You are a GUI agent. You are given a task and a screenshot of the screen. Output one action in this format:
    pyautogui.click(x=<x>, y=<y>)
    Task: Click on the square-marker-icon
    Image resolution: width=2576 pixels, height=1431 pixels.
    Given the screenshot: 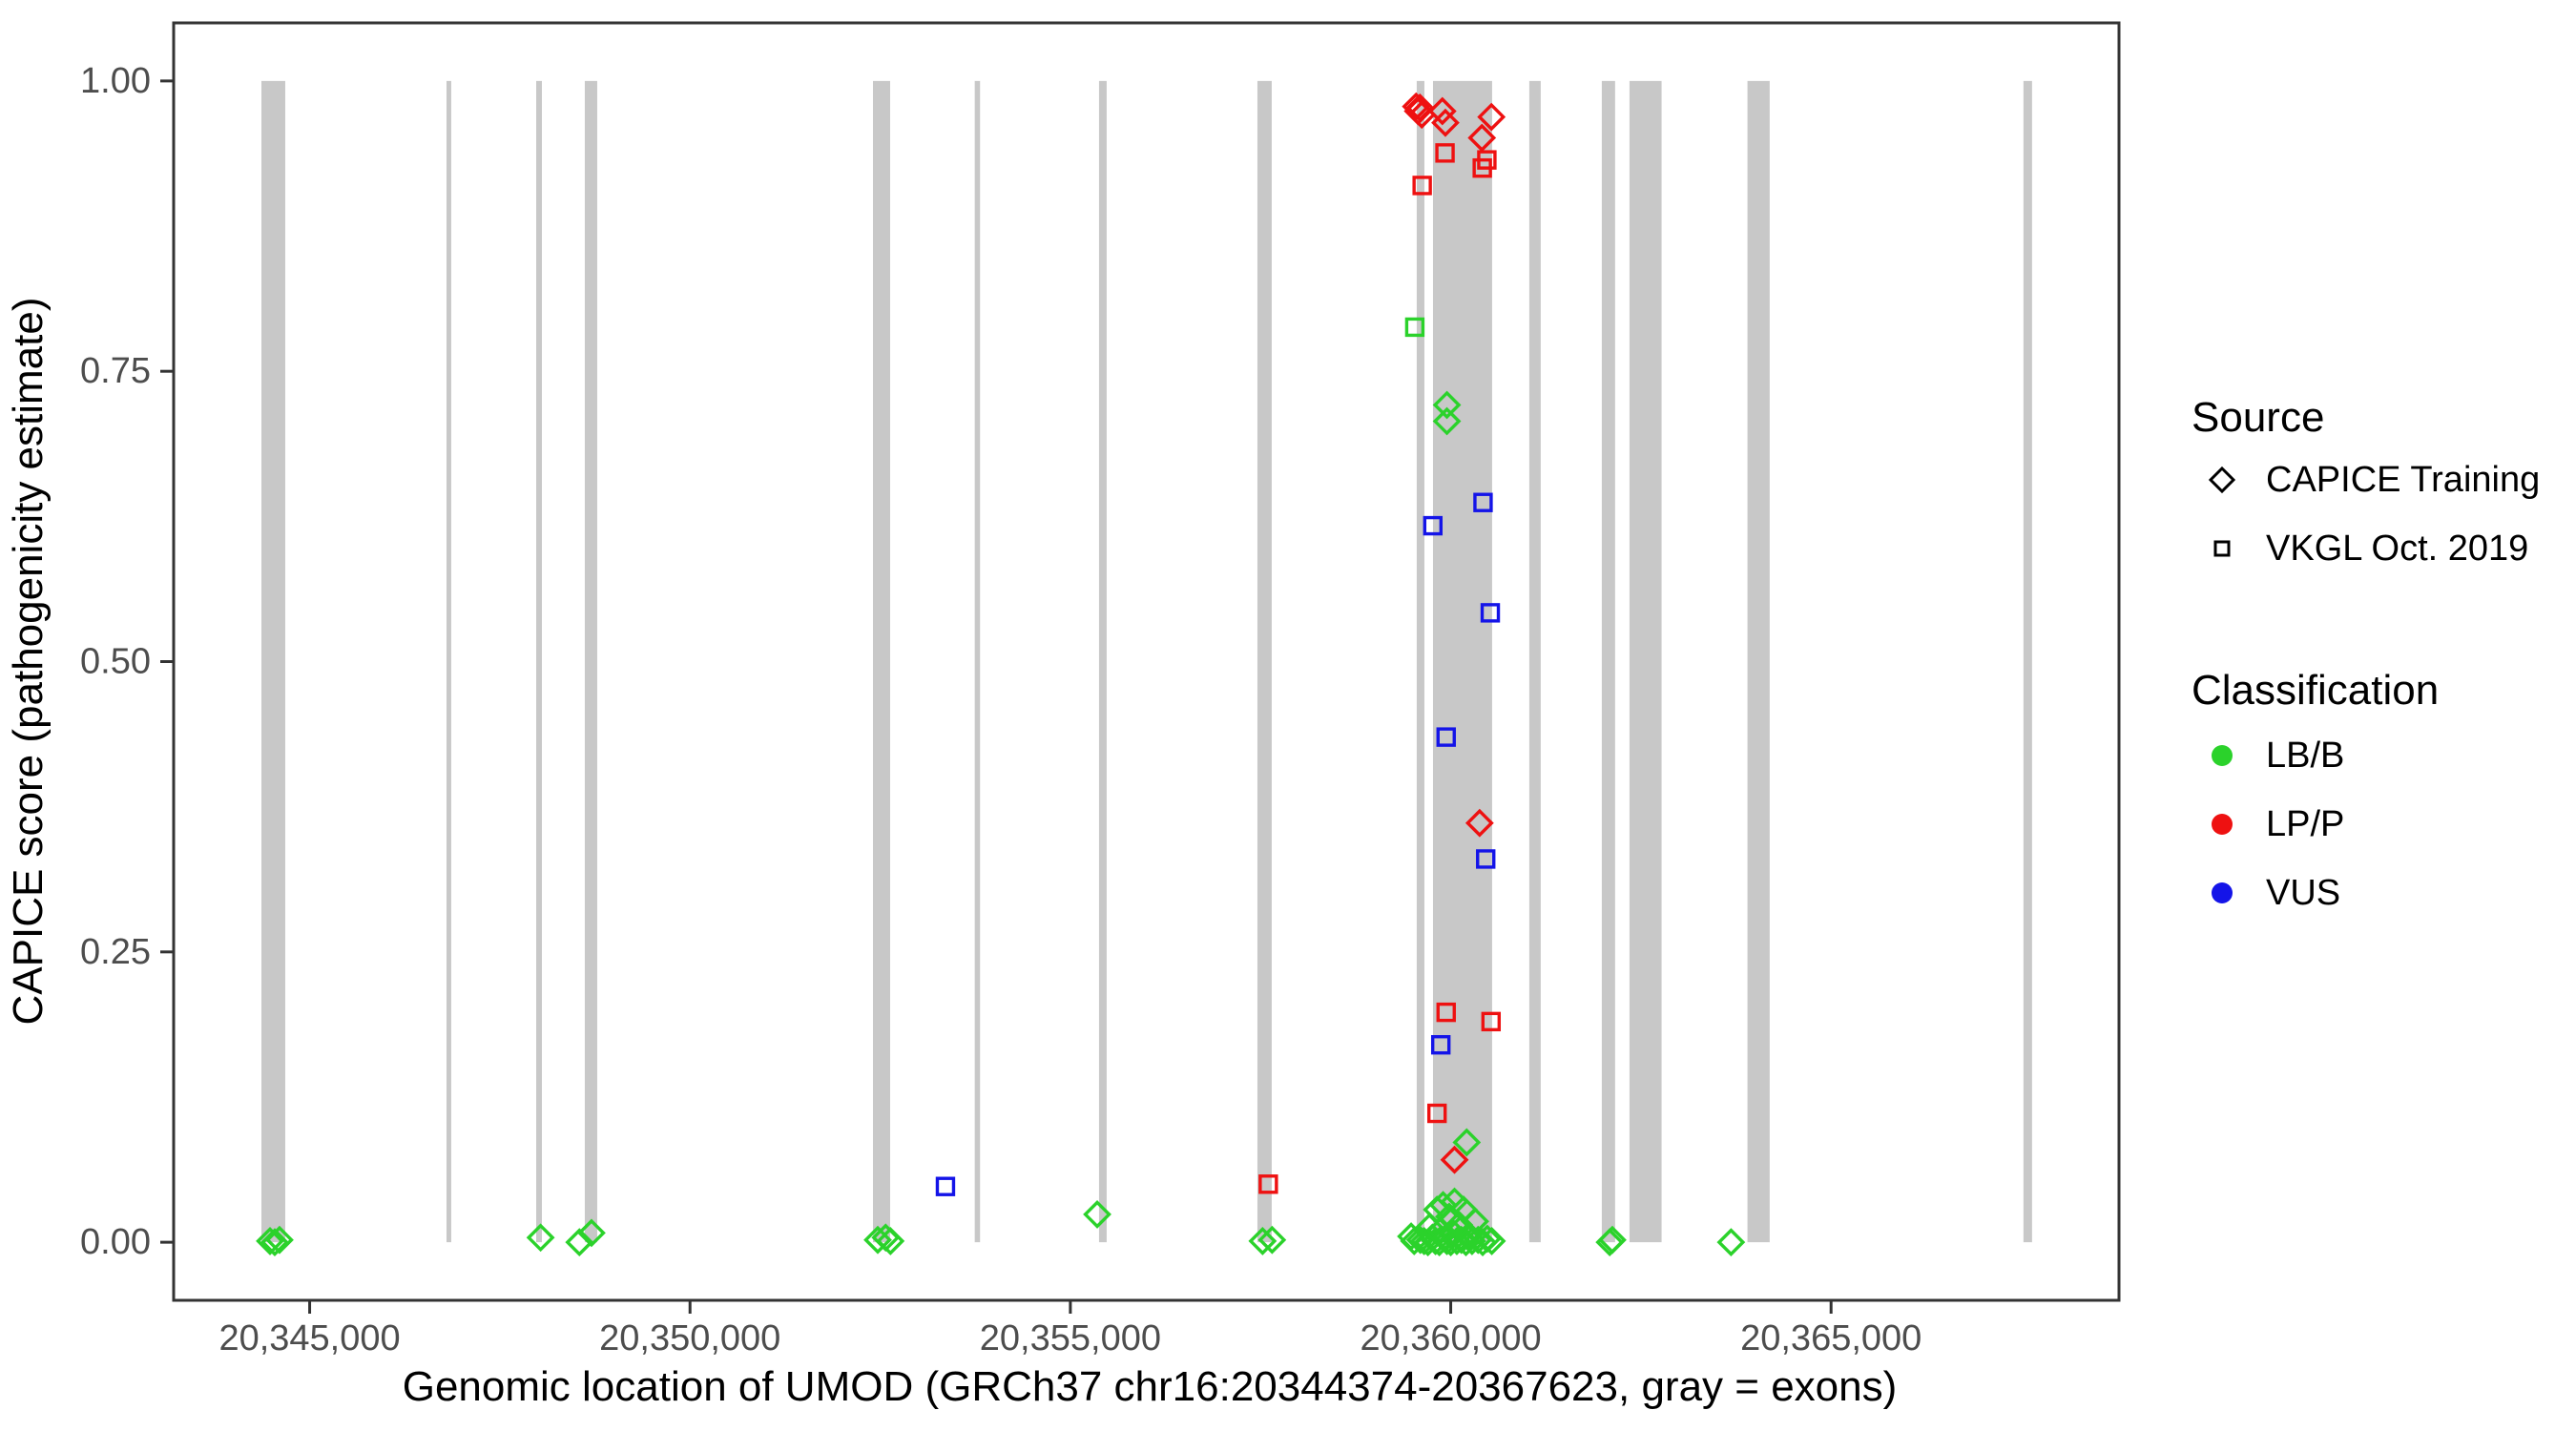 What is the action you would take?
    pyautogui.click(x=2222, y=548)
    